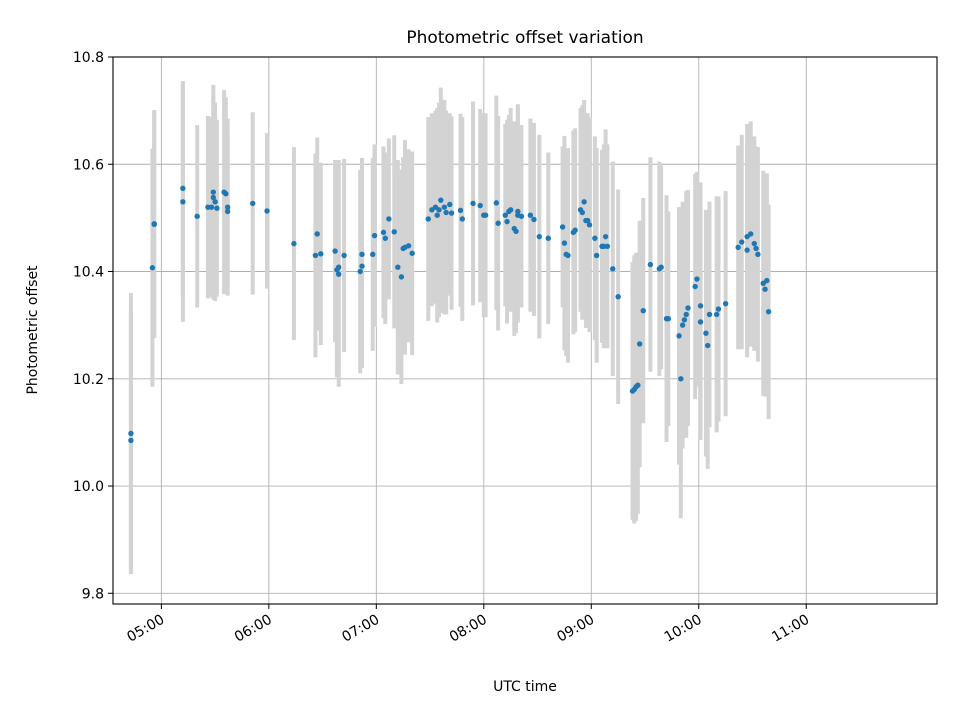 This screenshot has width=960, height=720. Describe the element at coordinates (88, 487) in the screenshot. I see `y-tick-label: 10.0` at that location.